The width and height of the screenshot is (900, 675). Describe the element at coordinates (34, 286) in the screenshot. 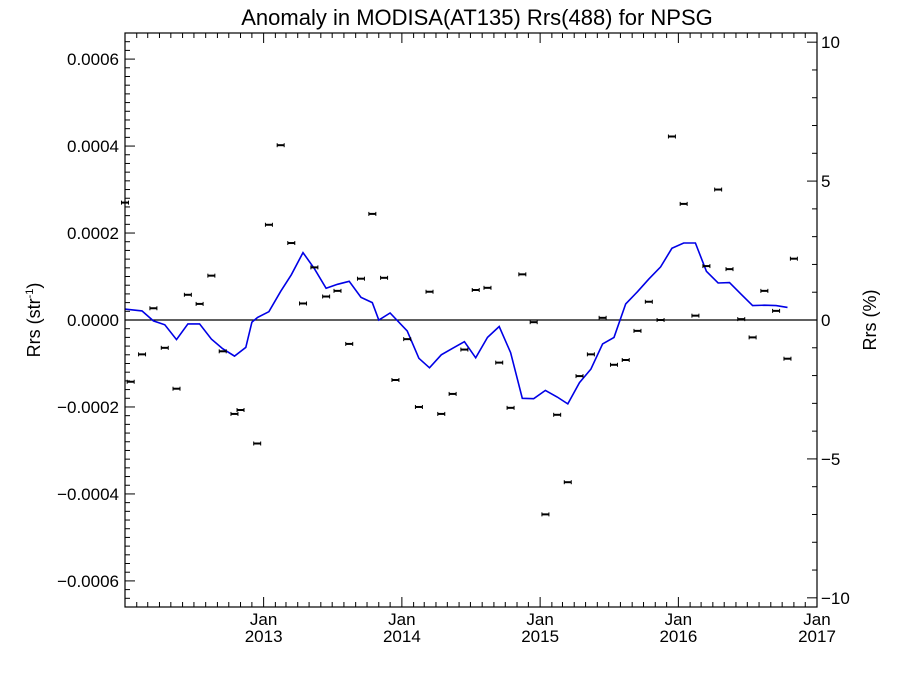

I see `y-axis-label-left-close: )` at that location.